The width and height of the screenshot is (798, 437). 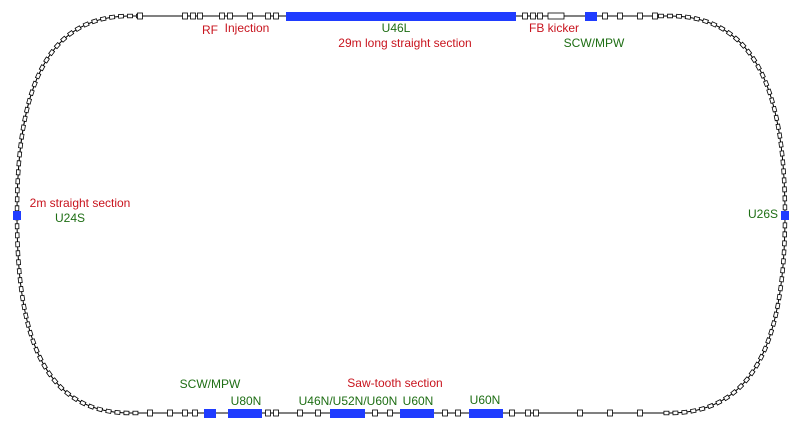 What do you see at coordinates (763, 214) in the screenshot?
I see `label: U26S` at bounding box center [763, 214].